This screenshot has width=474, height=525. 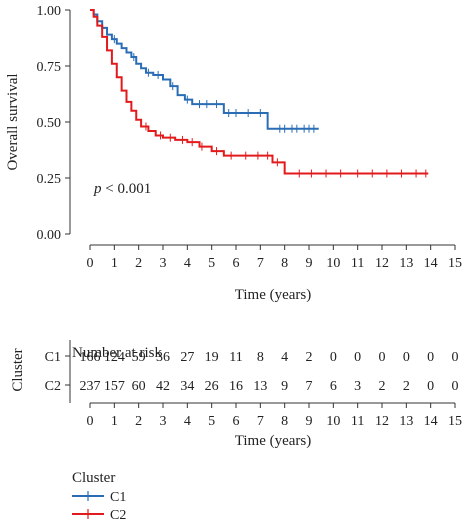 What do you see at coordinates (118, 497) in the screenshot?
I see `legend-label-c1: C1` at bounding box center [118, 497].